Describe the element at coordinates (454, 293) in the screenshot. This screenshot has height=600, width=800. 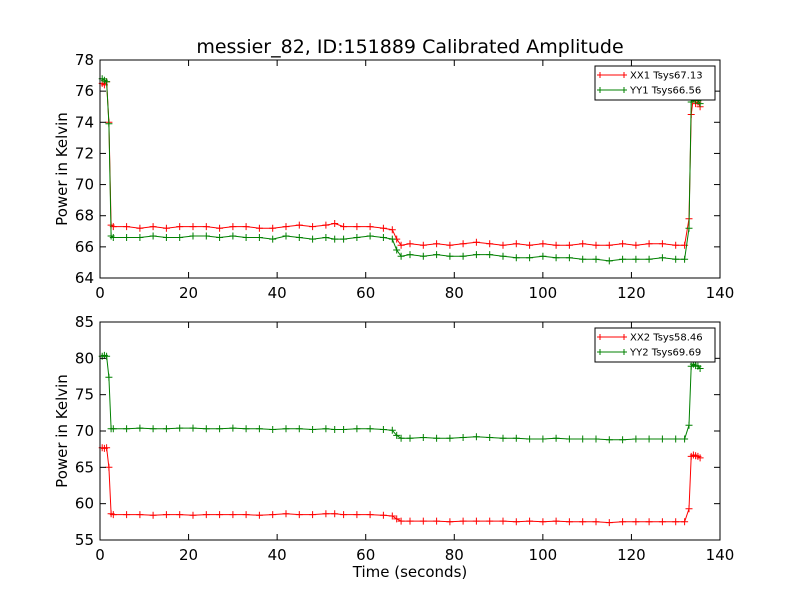
I see `x-tick-label: 80` at that location.